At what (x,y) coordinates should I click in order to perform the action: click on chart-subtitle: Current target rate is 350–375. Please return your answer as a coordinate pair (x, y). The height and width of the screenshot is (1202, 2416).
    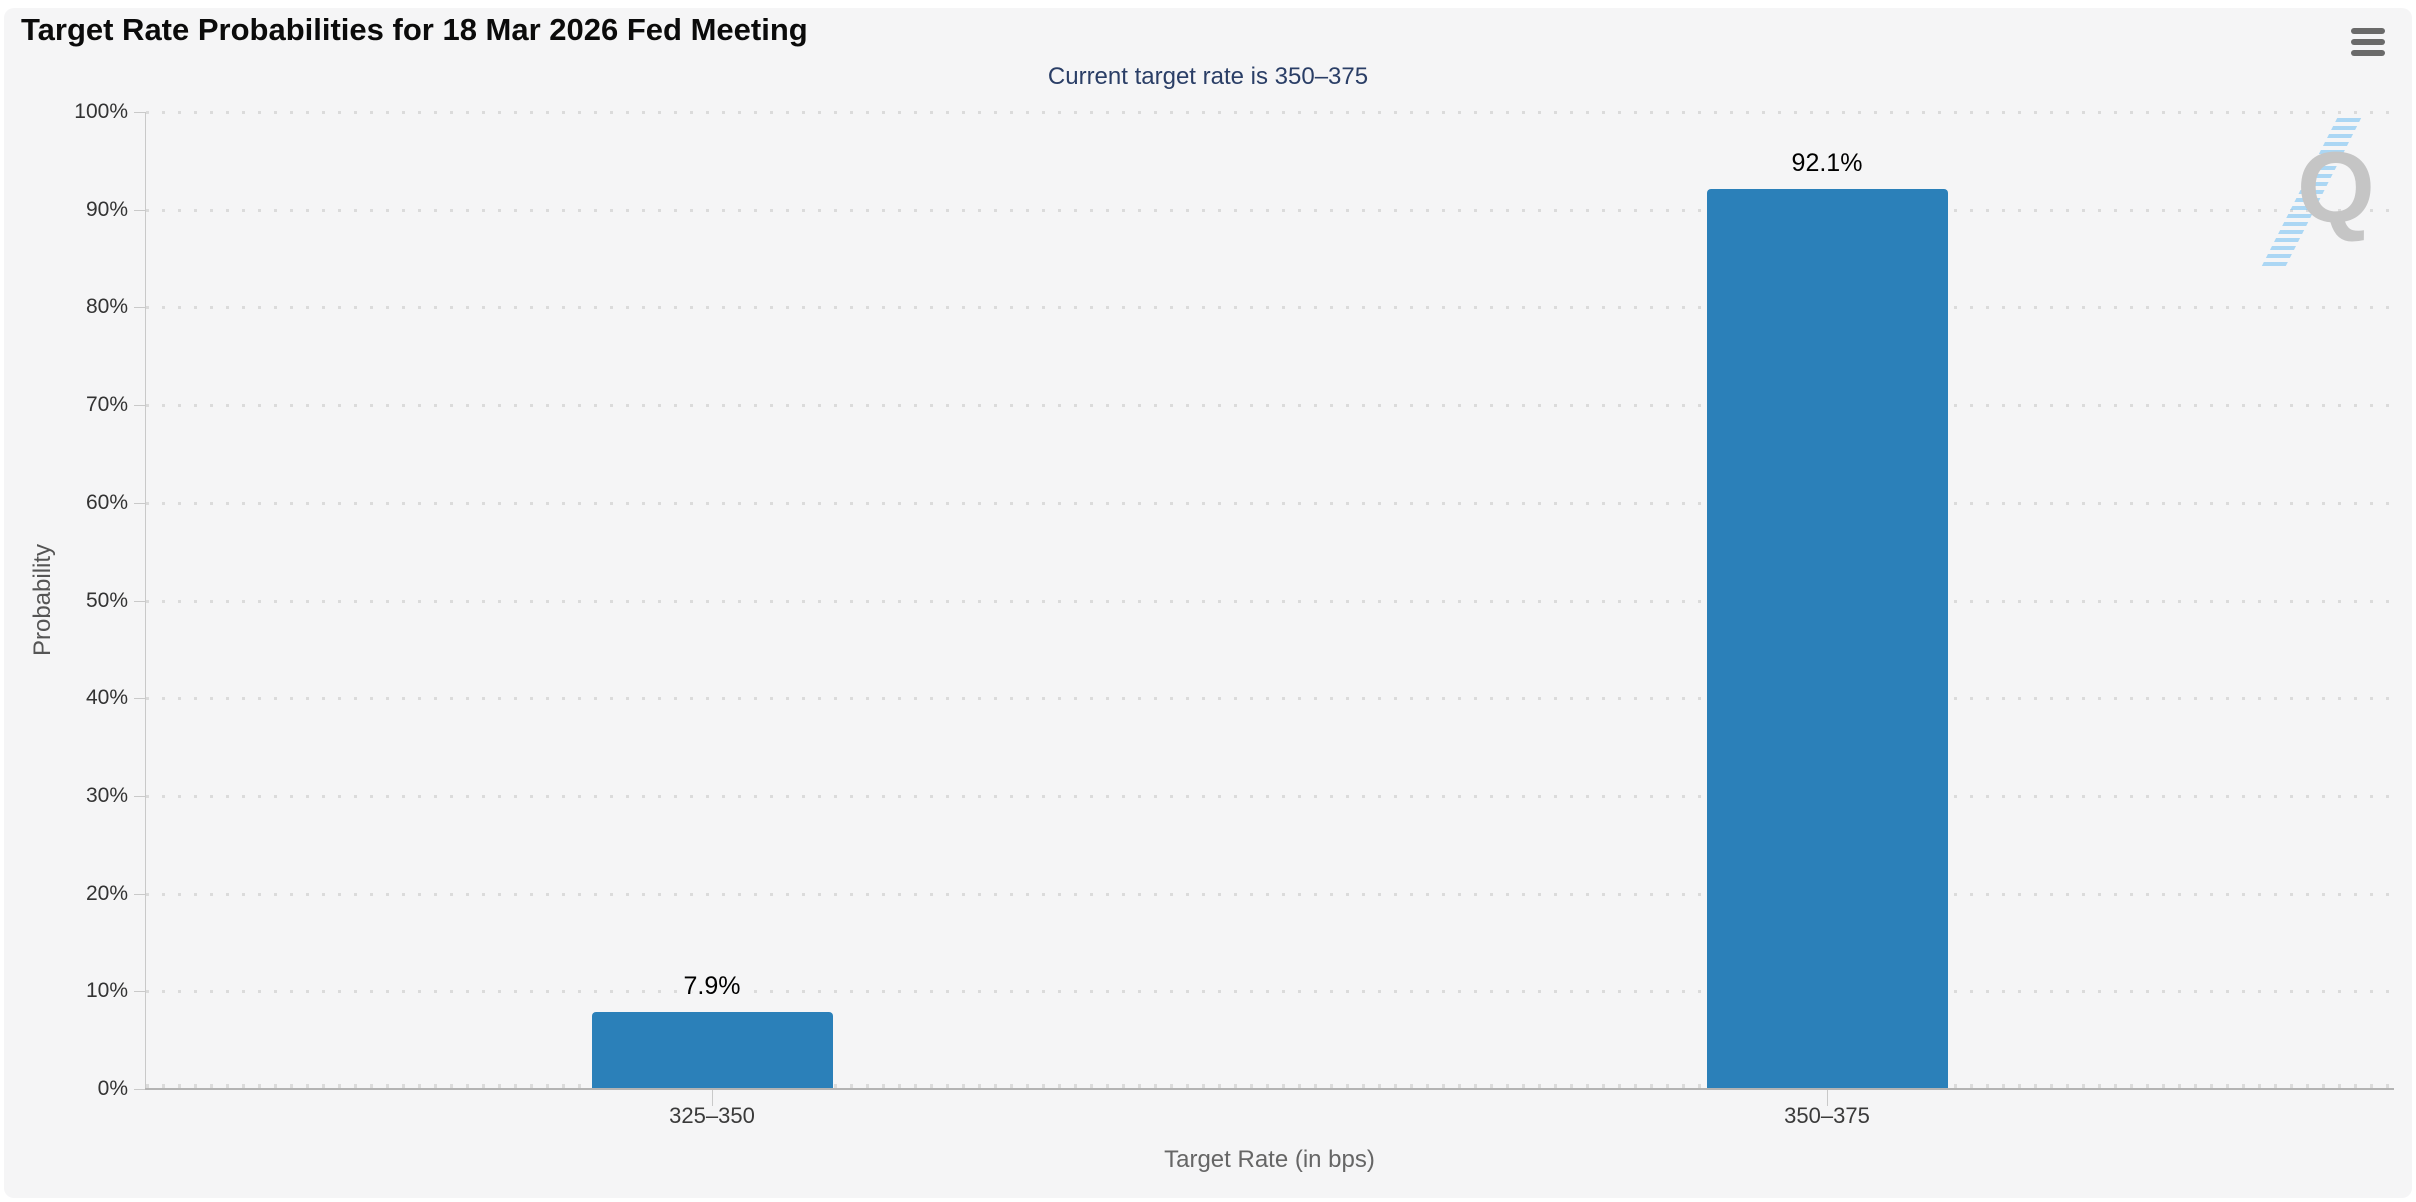
    Looking at the image, I should click on (1208, 76).